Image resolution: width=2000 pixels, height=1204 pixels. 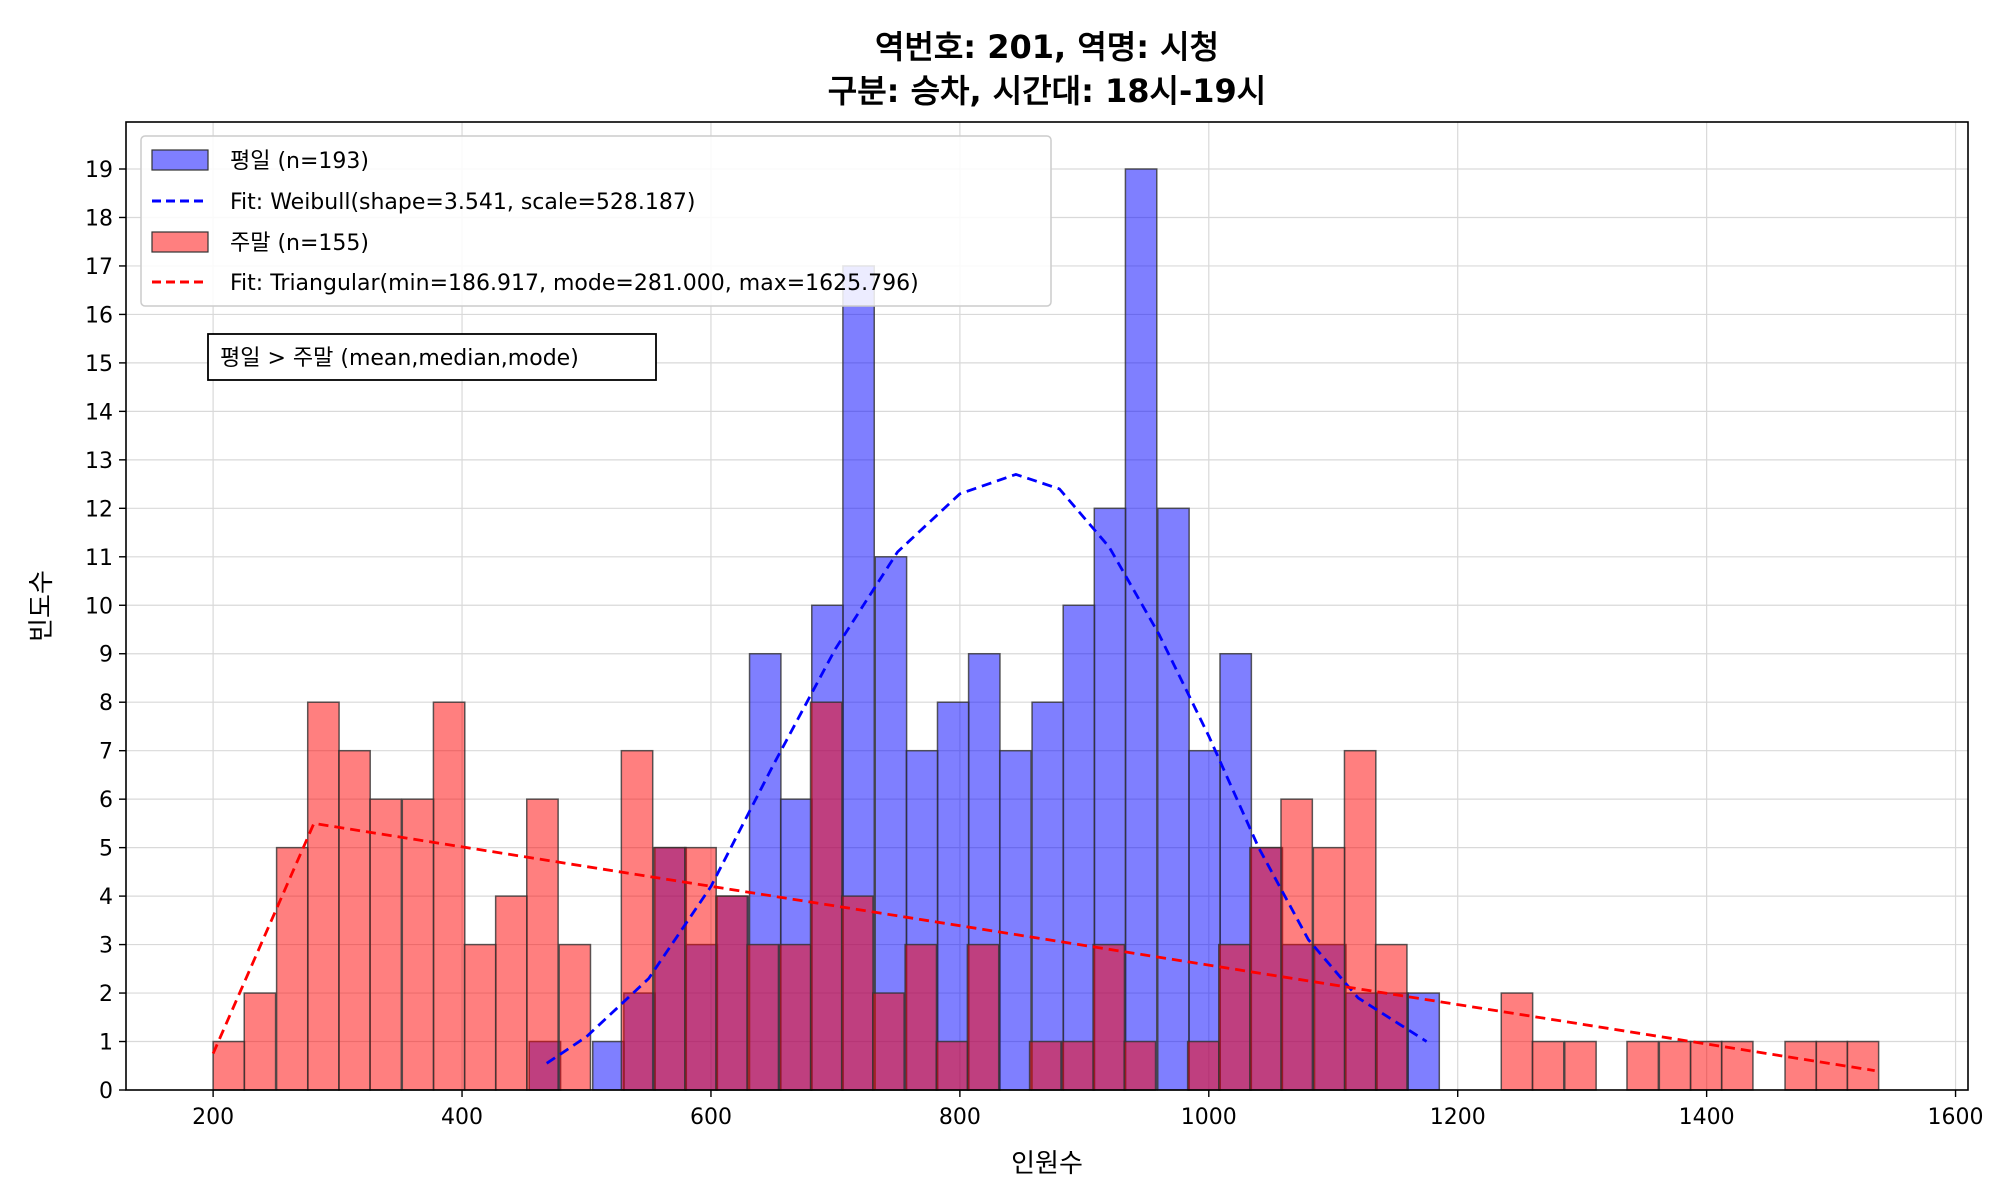 I want to click on annotation-frame, so click(x=432, y=357).